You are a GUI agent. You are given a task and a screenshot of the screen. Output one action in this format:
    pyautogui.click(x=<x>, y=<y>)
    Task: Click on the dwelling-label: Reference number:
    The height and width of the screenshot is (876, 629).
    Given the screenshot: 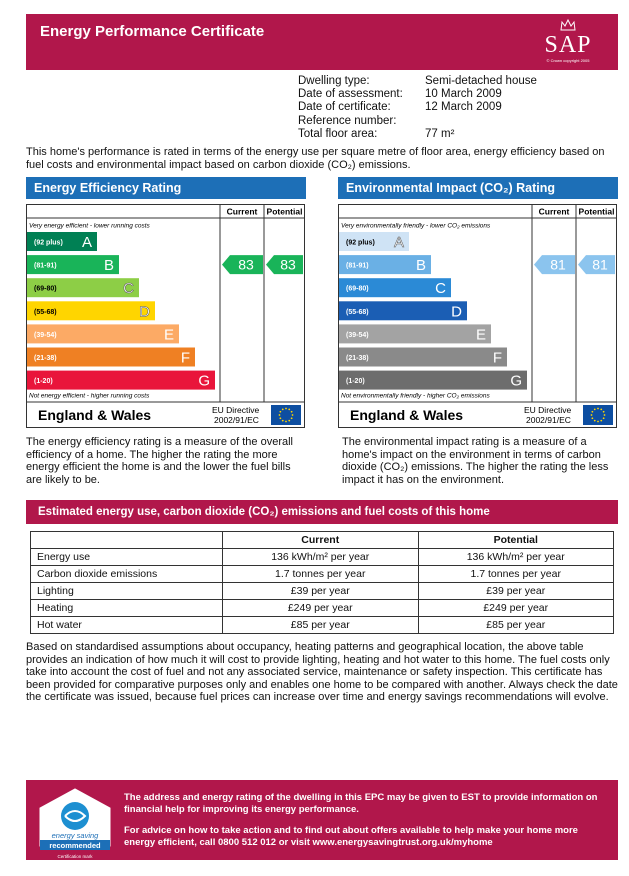 What is the action you would take?
    pyautogui.click(x=347, y=120)
    